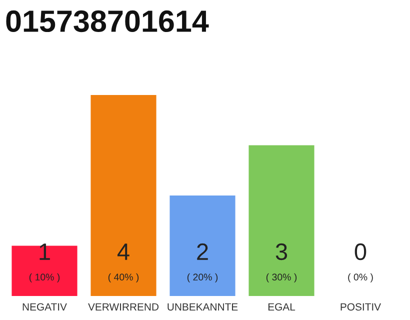 This screenshot has height=320, width=410. What do you see at coordinates (44, 263) in the screenshot?
I see `data-label: 1 ( 10% )` at bounding box center [44, 263].